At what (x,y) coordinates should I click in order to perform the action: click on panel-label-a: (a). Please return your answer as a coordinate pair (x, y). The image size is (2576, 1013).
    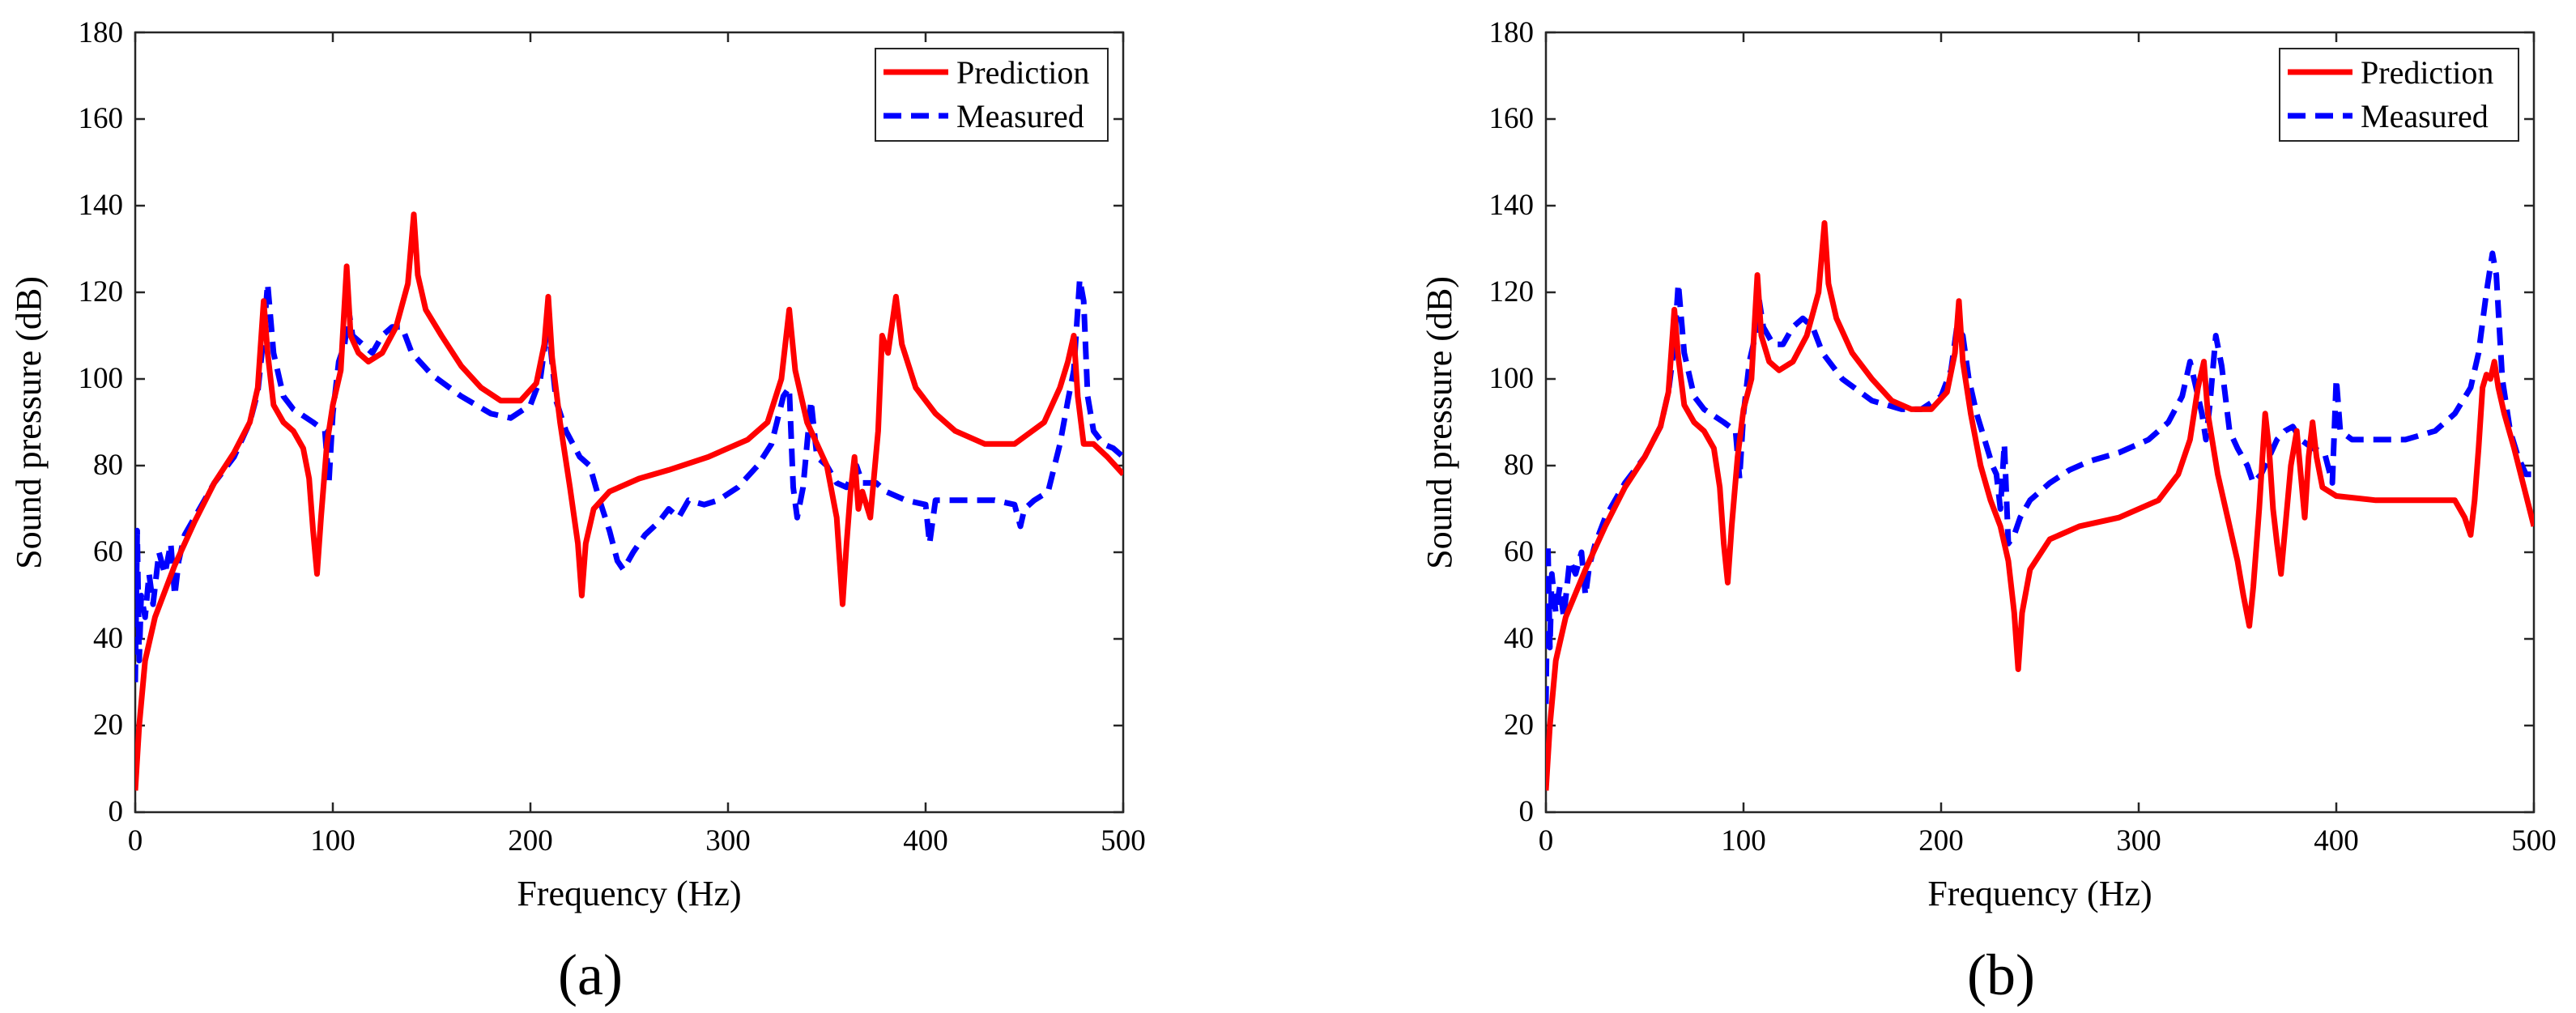
    Looking at the image, I should click on (590, 975).